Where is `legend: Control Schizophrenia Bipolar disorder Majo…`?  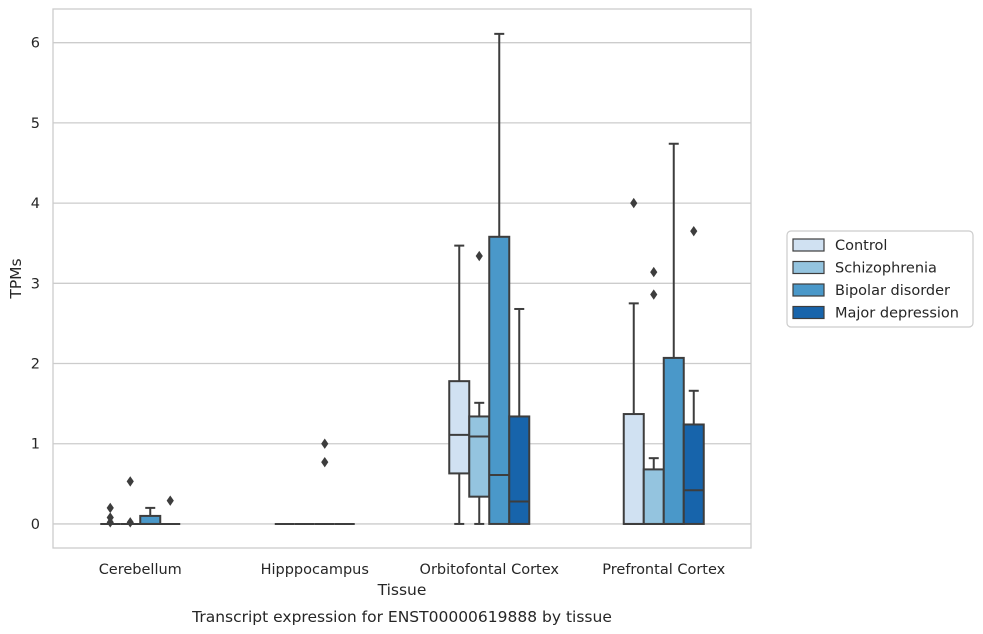
legend: Control Schizophrenia Bipolar disorder Majo… is located at coordinates (880, 279).